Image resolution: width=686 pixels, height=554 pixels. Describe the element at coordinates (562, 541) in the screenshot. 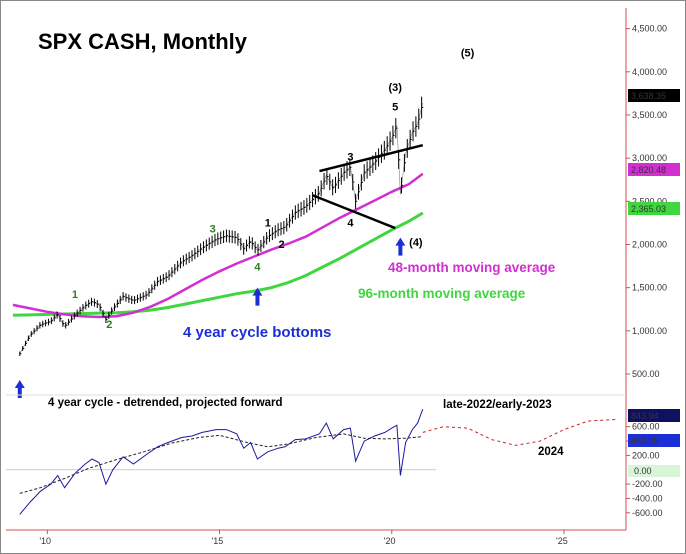

I see `xtick-label: '25` at that location.